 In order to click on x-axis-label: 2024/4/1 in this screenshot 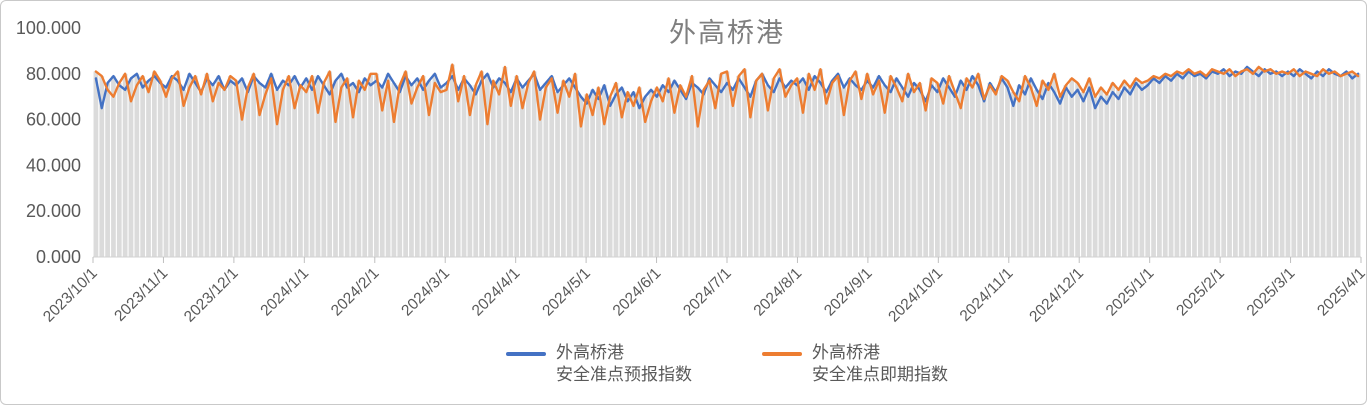, I will do `click(496, 292)`.